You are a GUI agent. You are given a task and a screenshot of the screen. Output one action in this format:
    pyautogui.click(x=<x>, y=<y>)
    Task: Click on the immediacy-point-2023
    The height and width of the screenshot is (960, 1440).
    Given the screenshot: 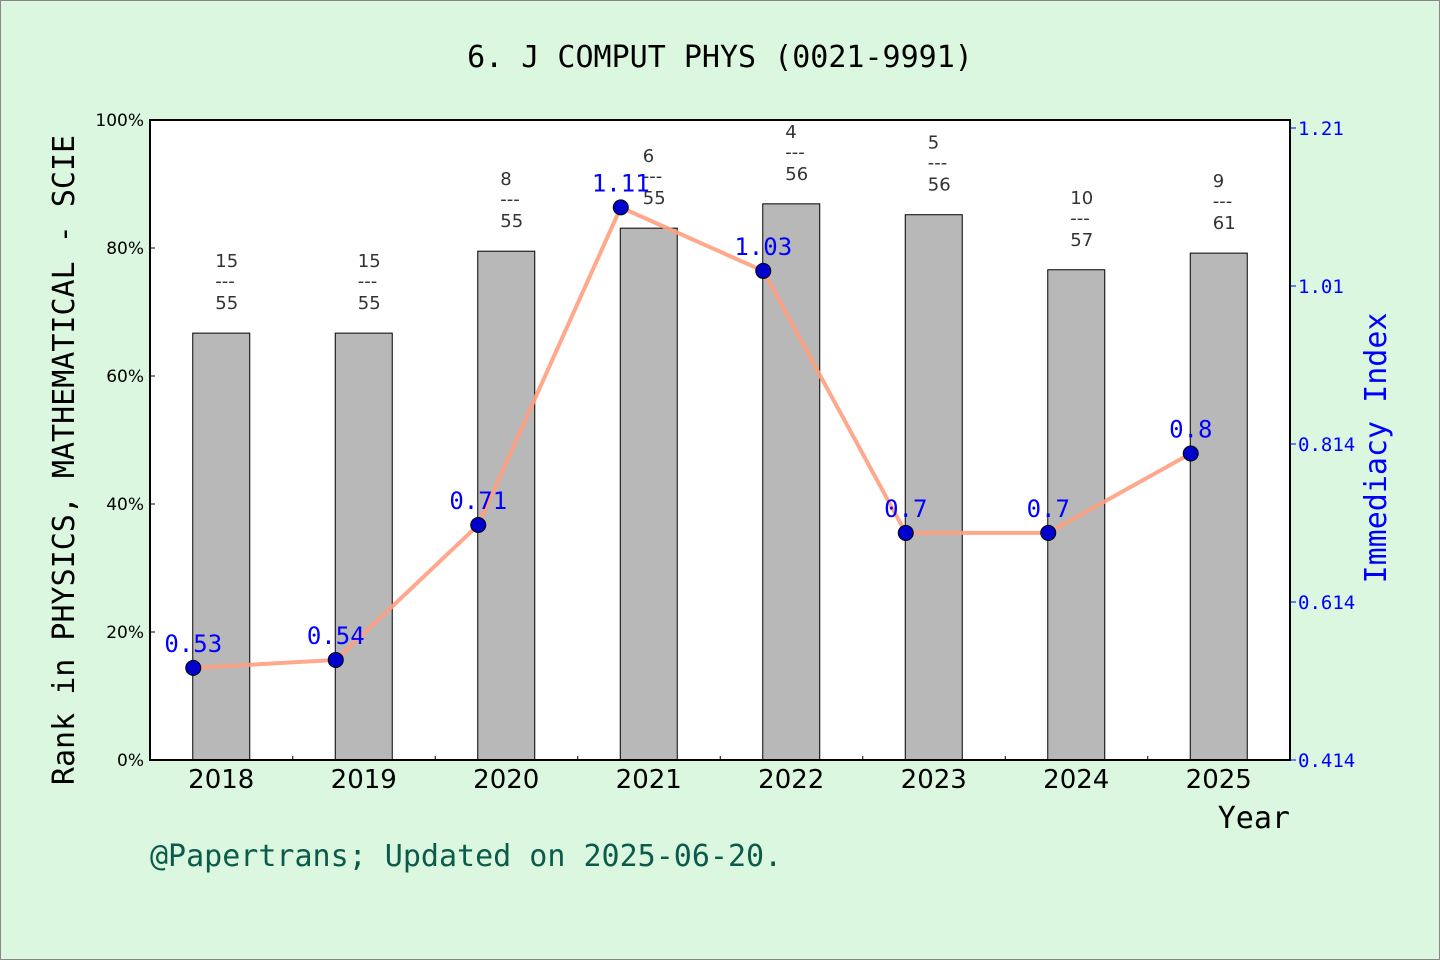 What is the action you would take?
    pyautogui.click(x=905, y=532)
    